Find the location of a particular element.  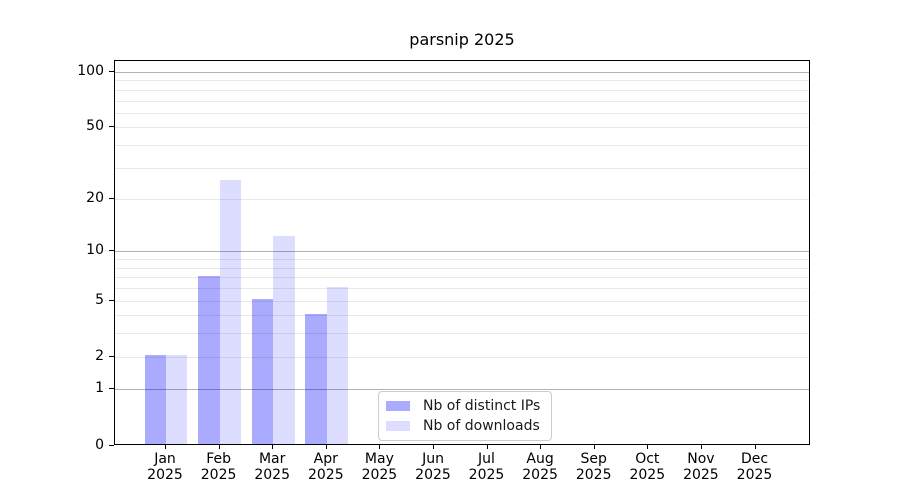

x-tick-label-may: May 2025 is located at coordinates (379, 467).